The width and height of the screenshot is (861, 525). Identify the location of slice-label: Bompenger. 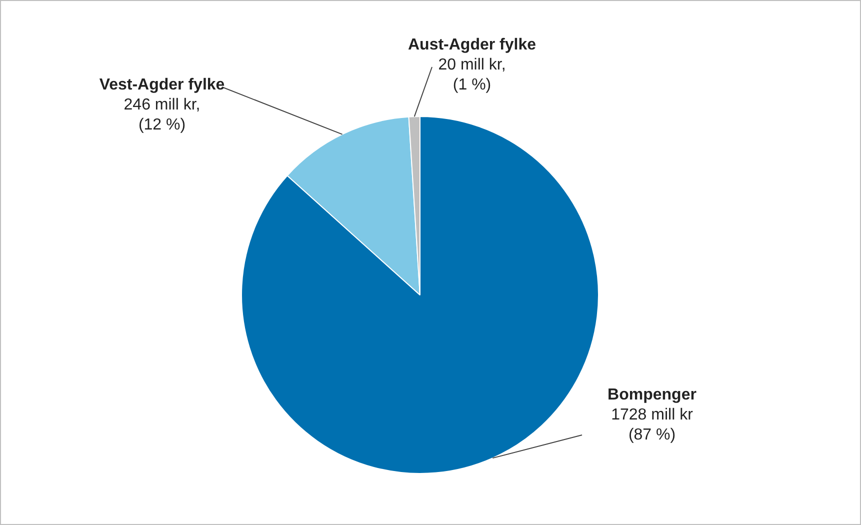
(652, 395).